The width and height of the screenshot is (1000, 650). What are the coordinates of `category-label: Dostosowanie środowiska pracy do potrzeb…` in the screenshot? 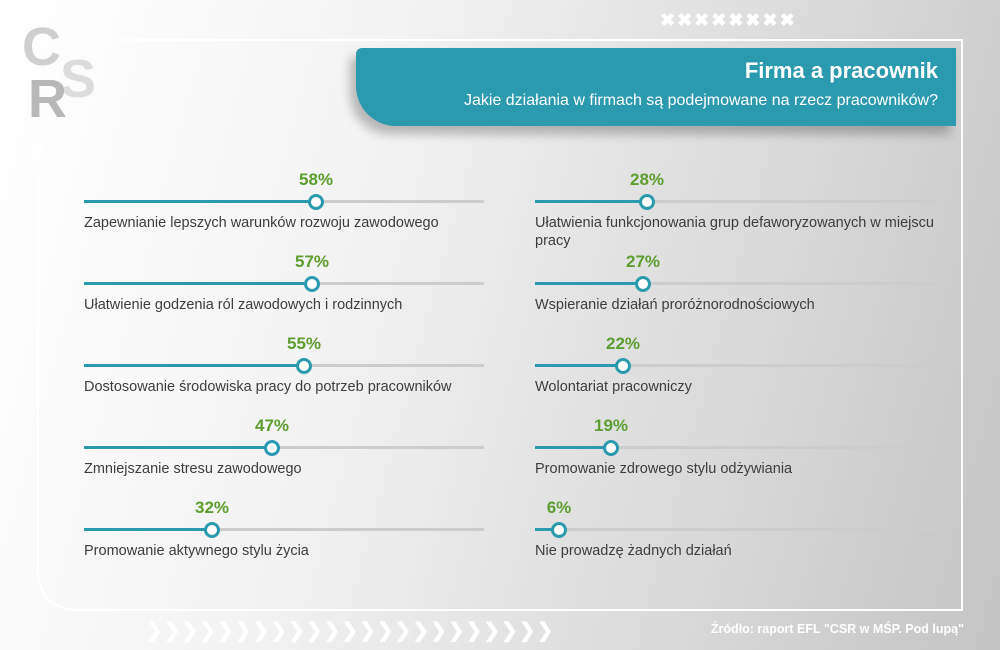 It's located at (268, 387).